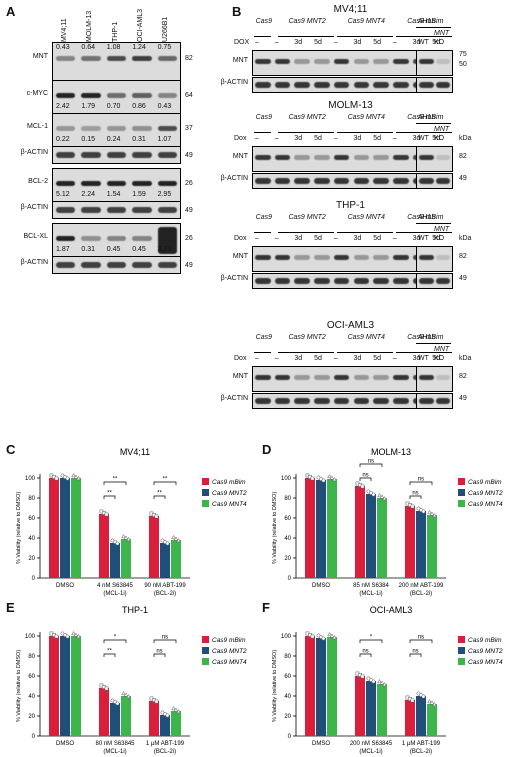 This screenshot has width=520, height=757. Describe the element at coordinates (240, 256) in the screenshot. I see `blot-label: MNT` at that location.